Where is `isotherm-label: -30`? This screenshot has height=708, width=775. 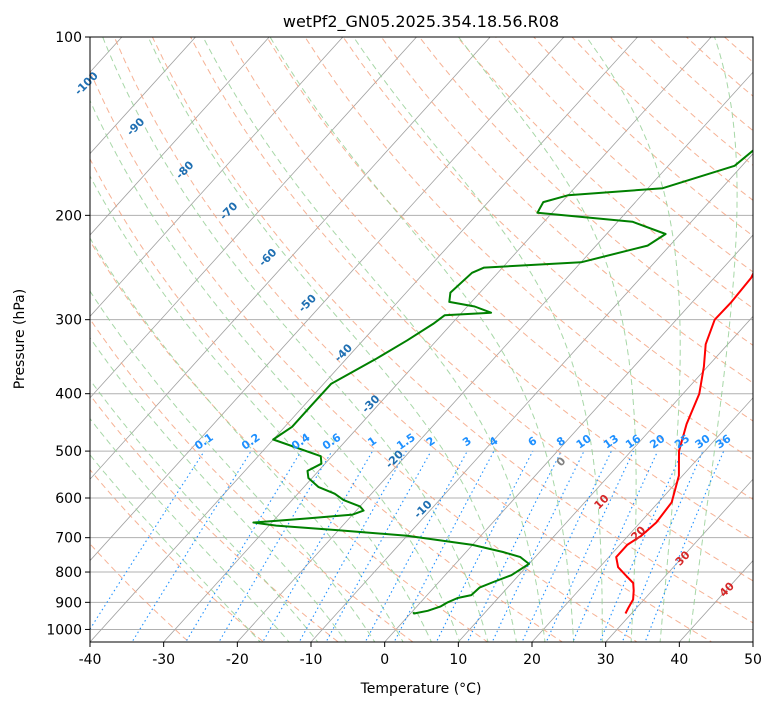
isotherm-label: -30 is located at coordinates (370, 403).